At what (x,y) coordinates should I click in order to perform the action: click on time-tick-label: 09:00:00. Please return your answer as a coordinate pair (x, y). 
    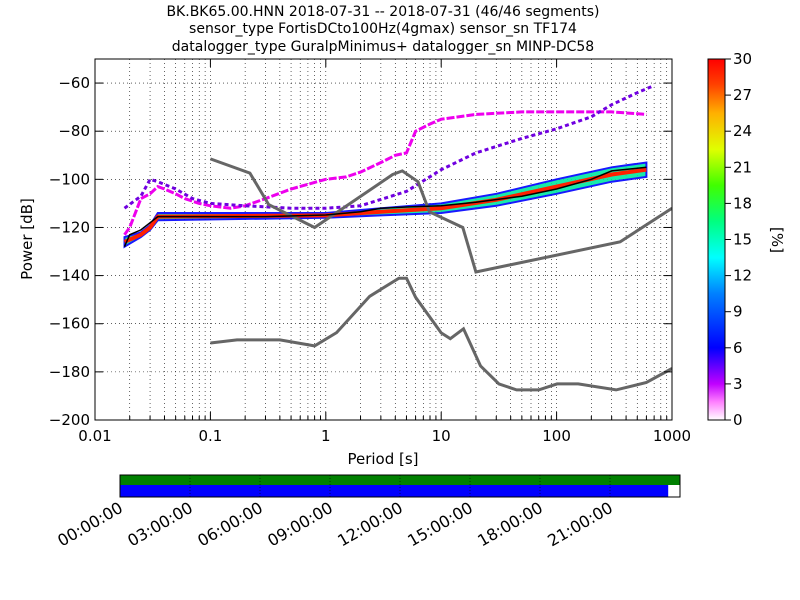
    Looking at the image, I should click on (300, 524).